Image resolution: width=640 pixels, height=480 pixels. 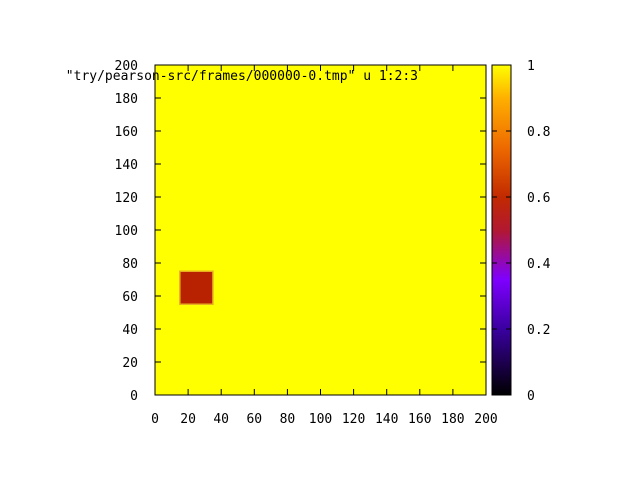 What do you see at coordinates (130, 363) in the screenshot?
I see `y-tick-label: 20` at bounding box center [130, 363].